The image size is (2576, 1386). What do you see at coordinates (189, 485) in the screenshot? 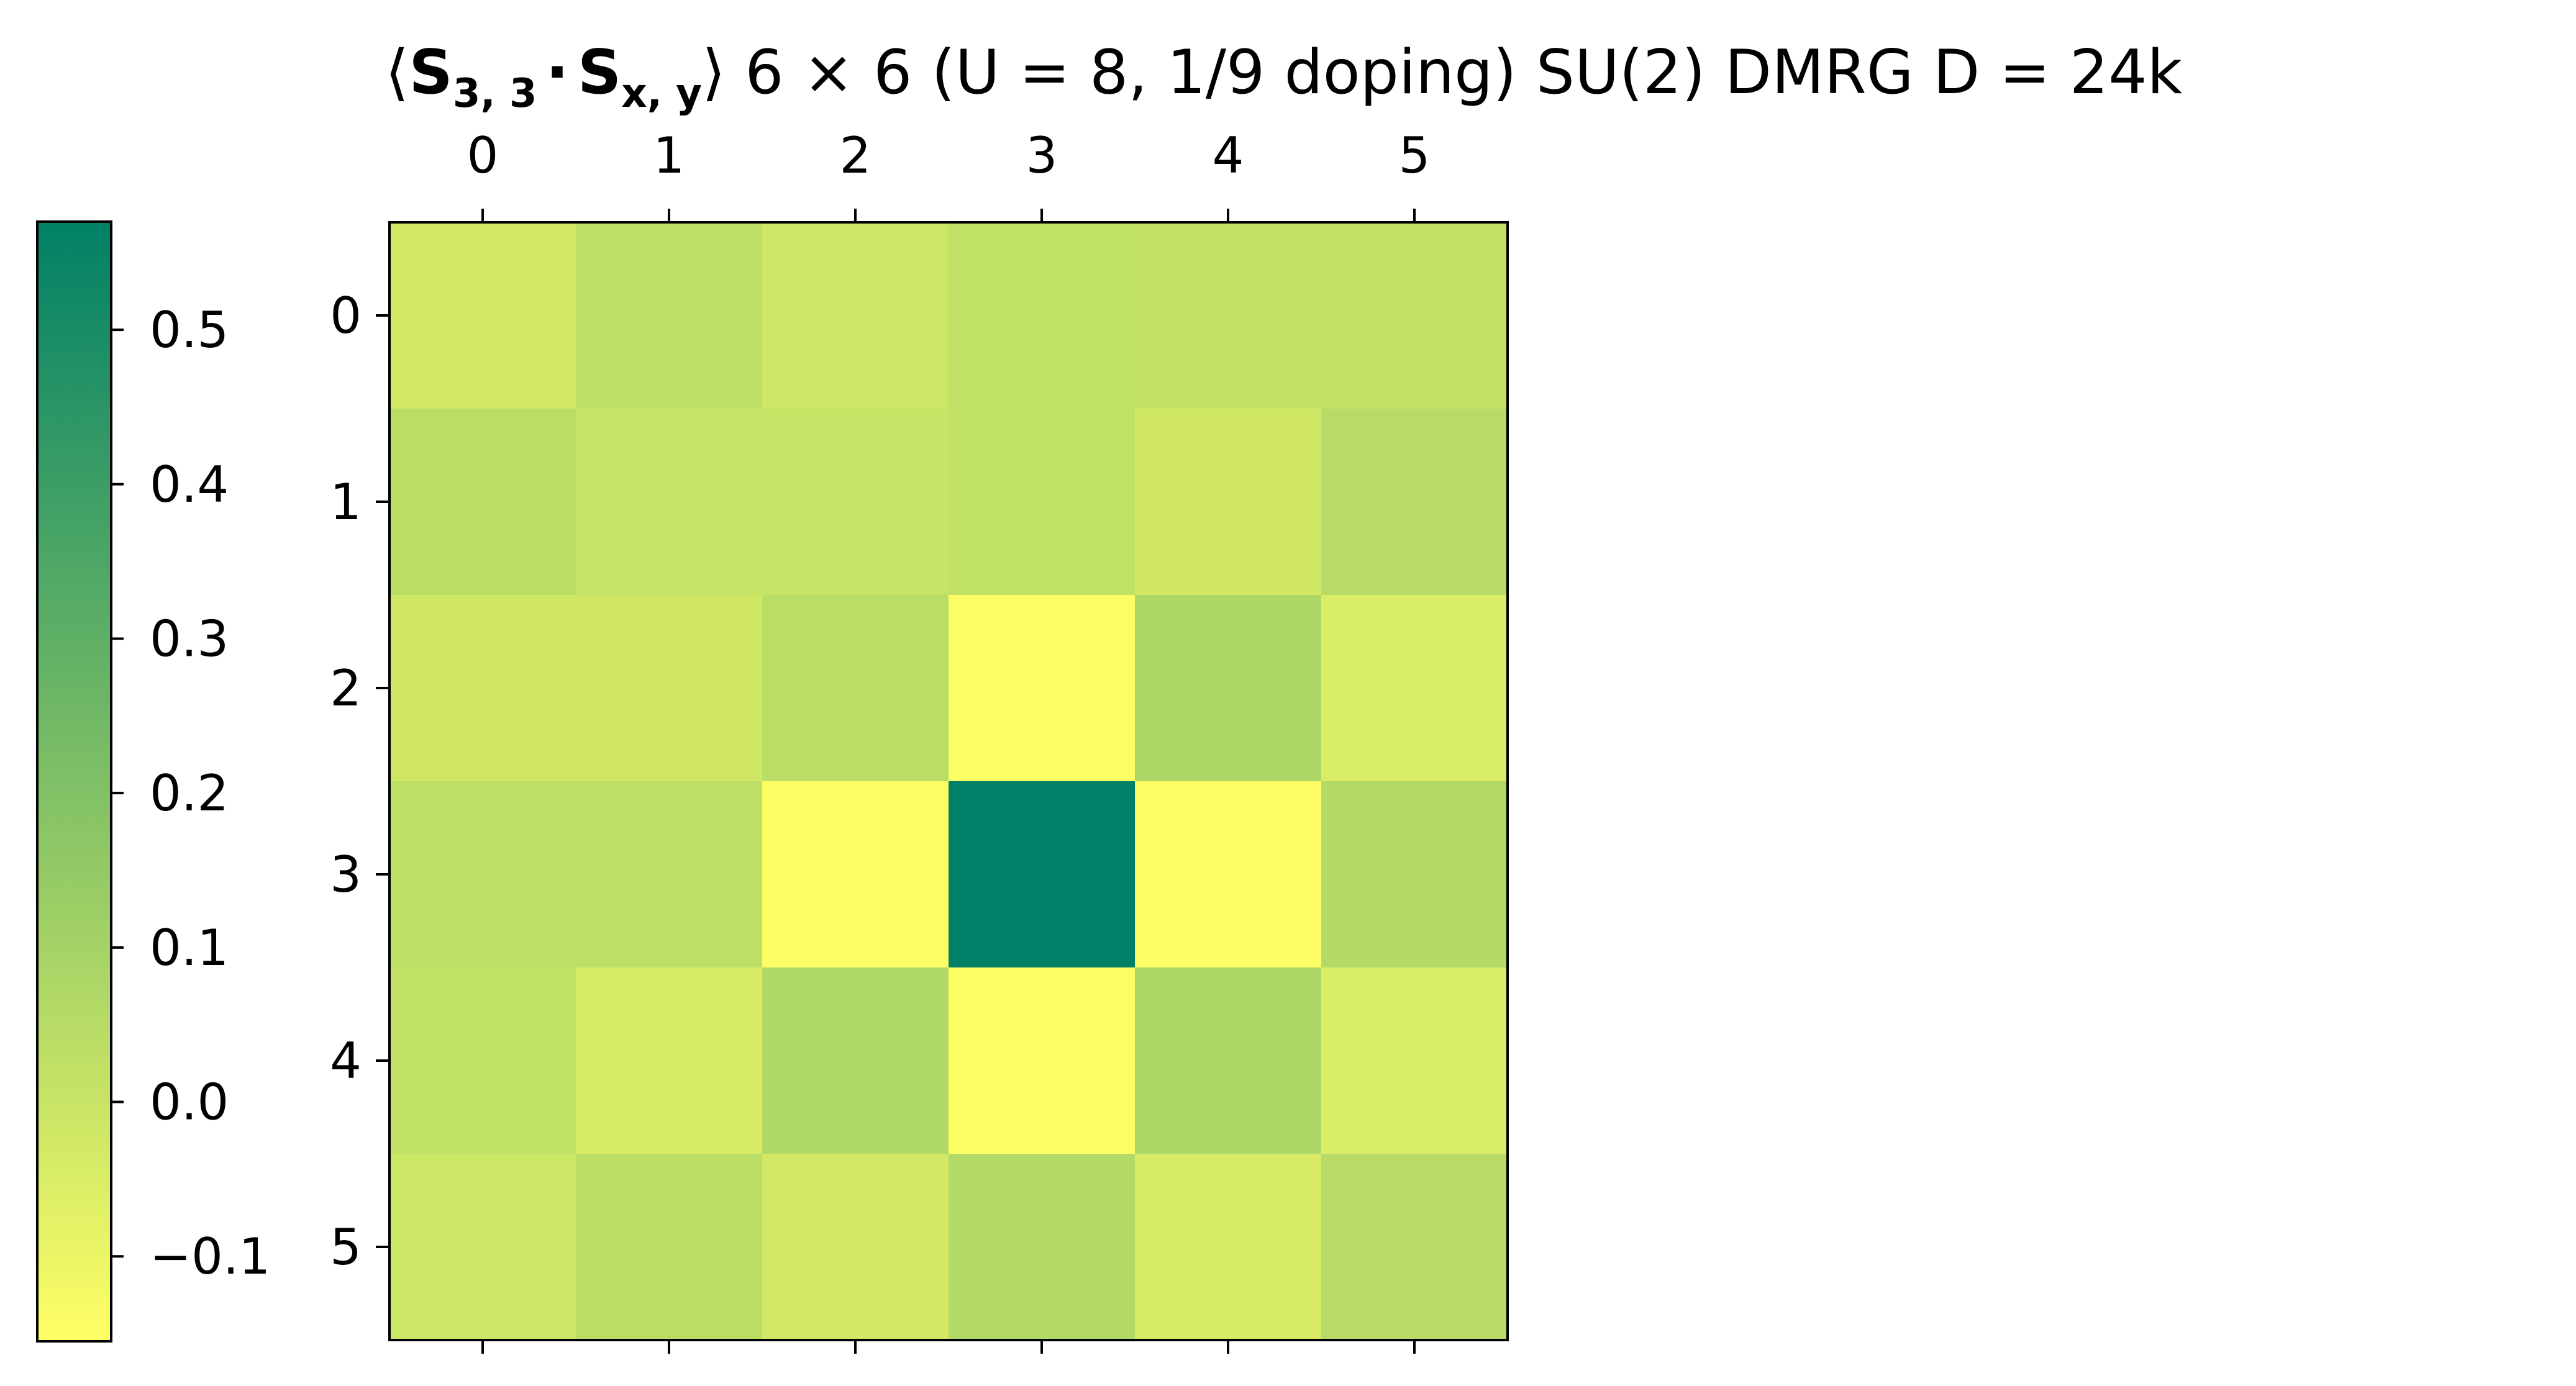
I see `colorbar-tick-label-1: 0.4` at bounding box center [189, 485].